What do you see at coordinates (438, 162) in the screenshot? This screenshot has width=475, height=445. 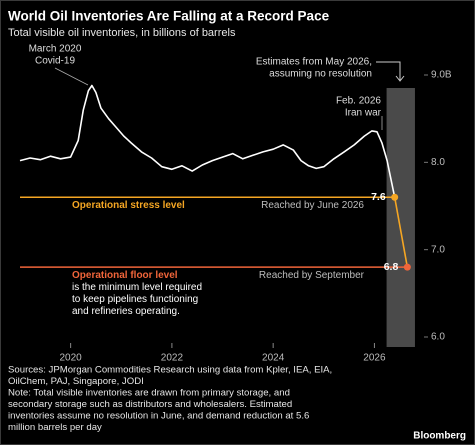 I see `y-tick-label: 8.0` at bounding box center [438, 162].